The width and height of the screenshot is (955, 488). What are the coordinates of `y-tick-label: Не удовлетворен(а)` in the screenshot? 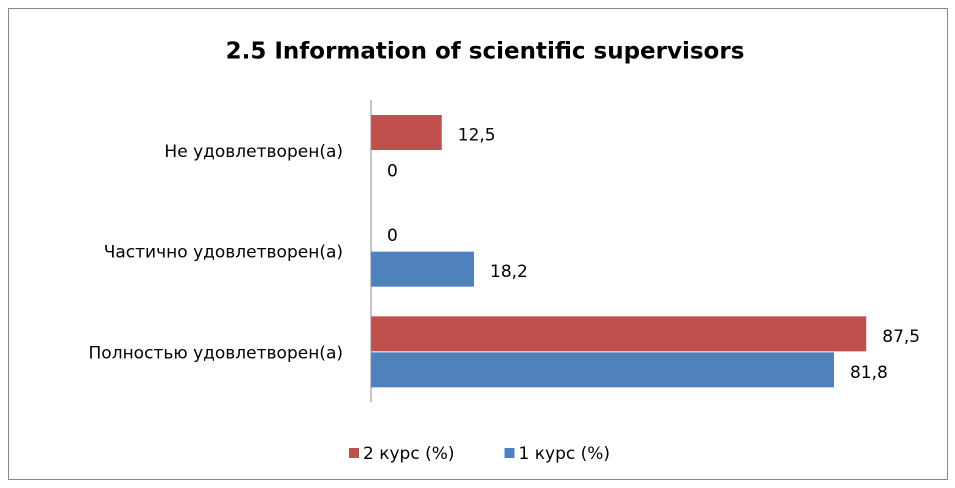 It's located at (253, 152).